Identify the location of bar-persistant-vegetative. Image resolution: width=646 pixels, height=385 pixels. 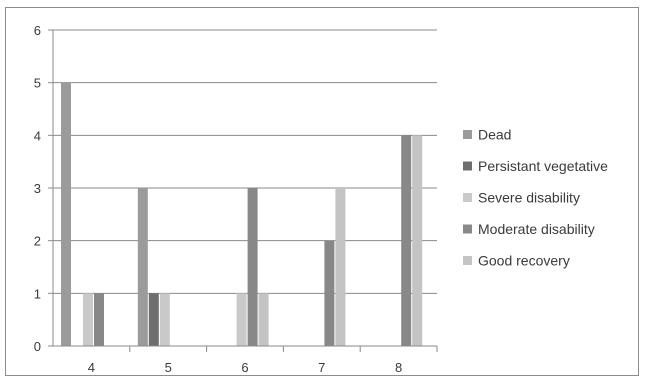
(153, 319).